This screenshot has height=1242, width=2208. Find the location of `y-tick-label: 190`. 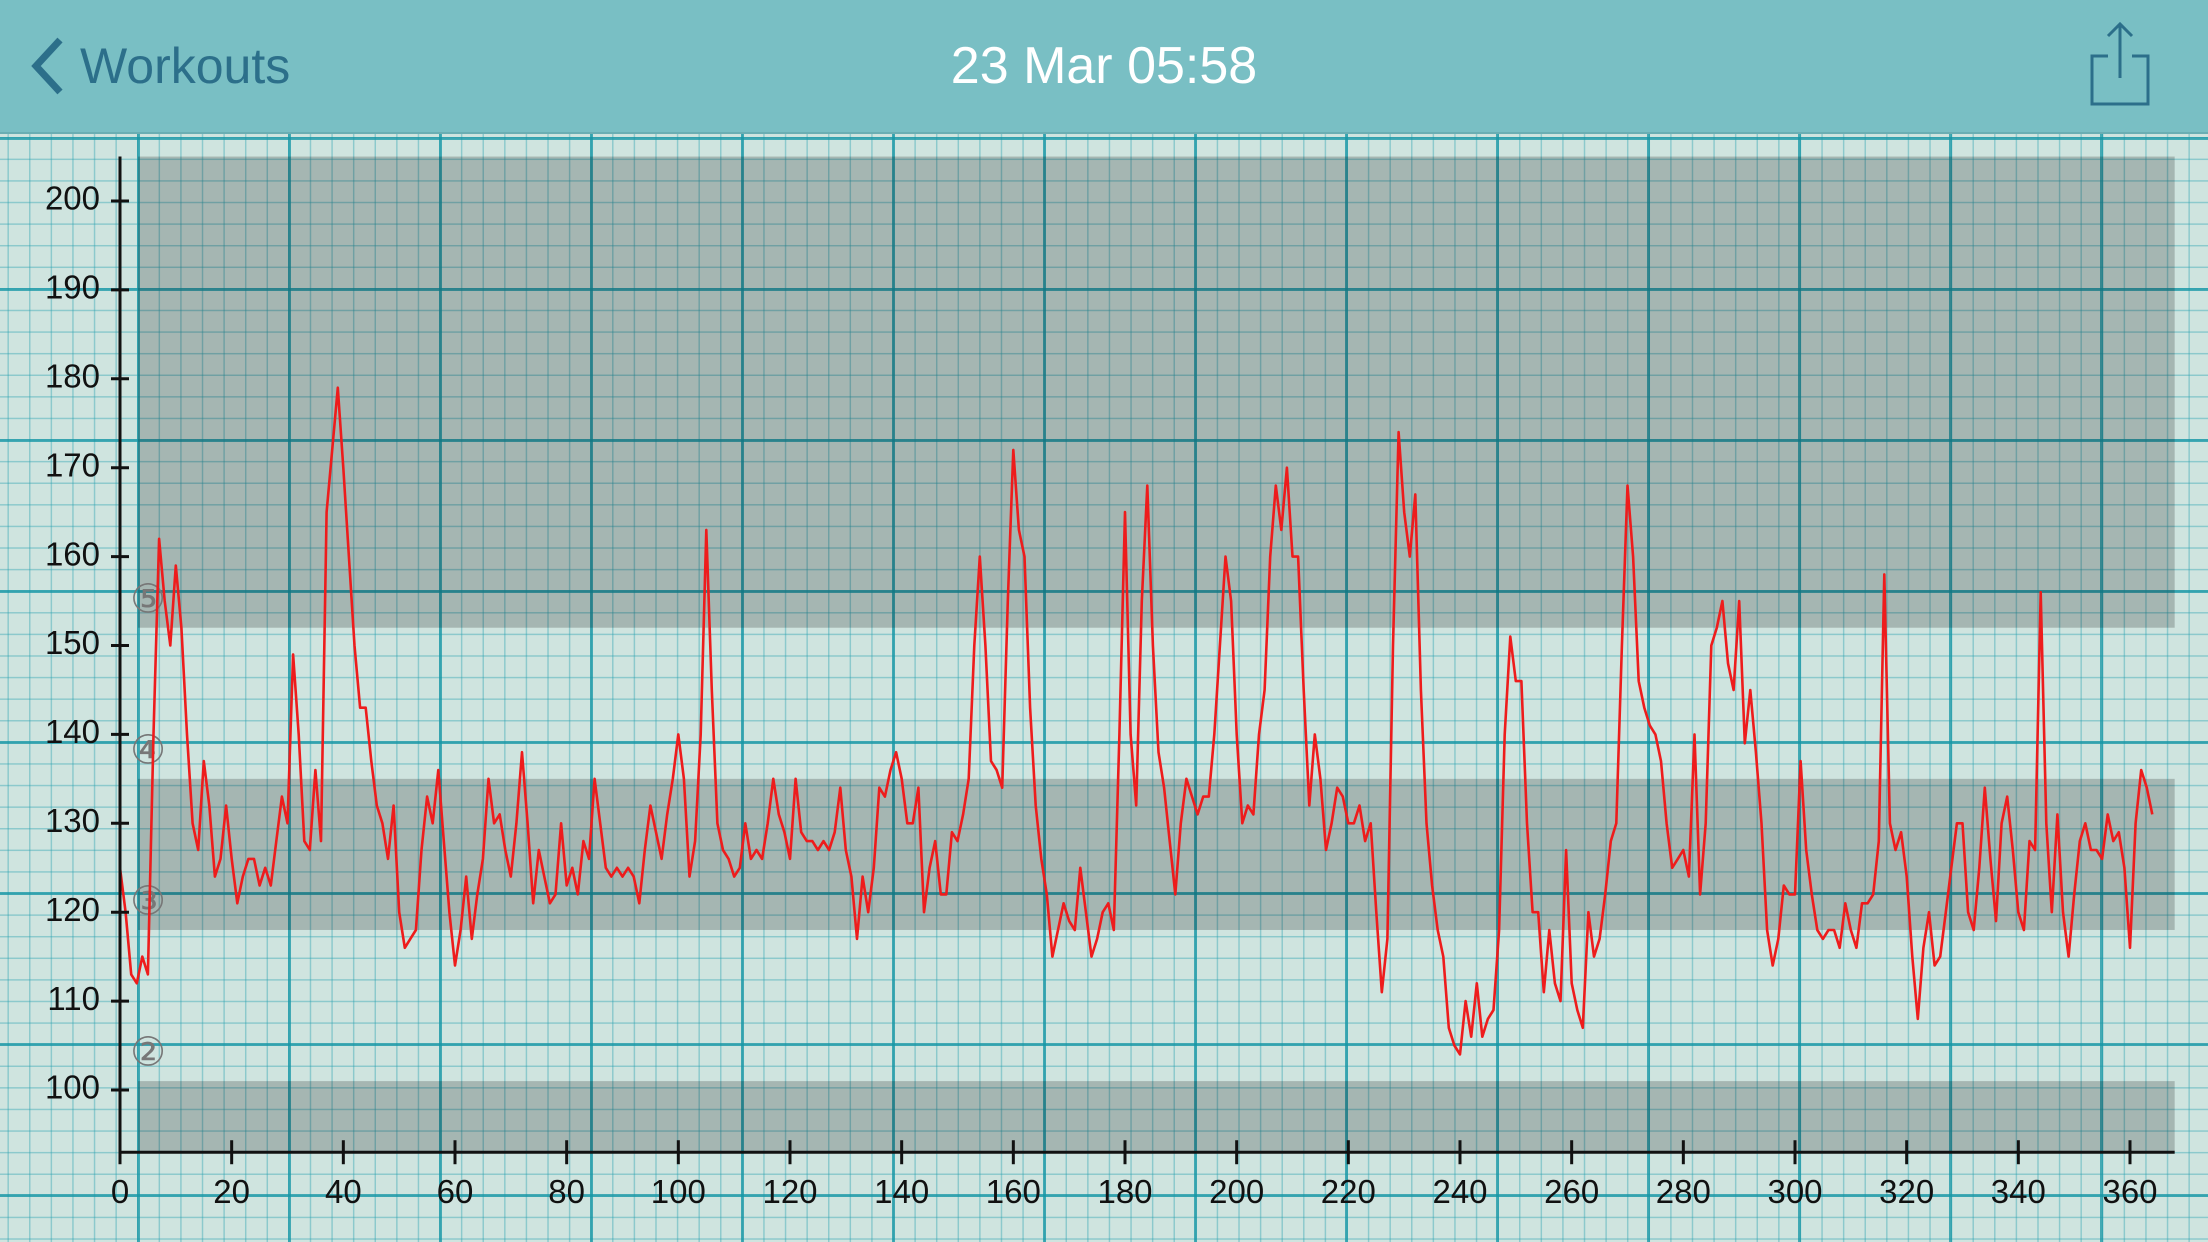

y-tick-label: 190 is located at coordinates (72, 287).